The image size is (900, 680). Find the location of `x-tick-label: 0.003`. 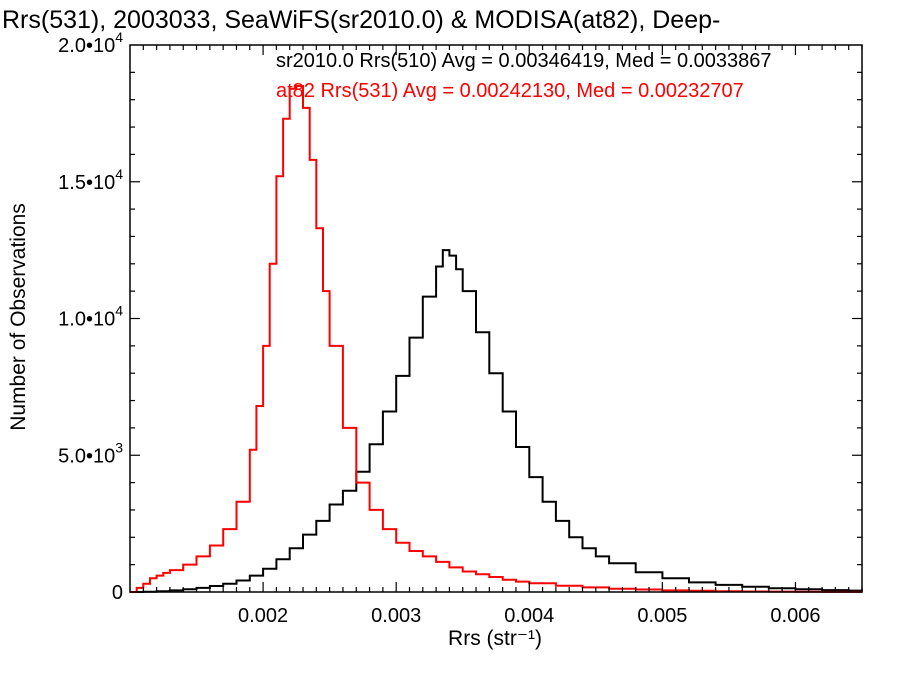

x-tick-label: 0.003 is located at coordinates (396, 616).